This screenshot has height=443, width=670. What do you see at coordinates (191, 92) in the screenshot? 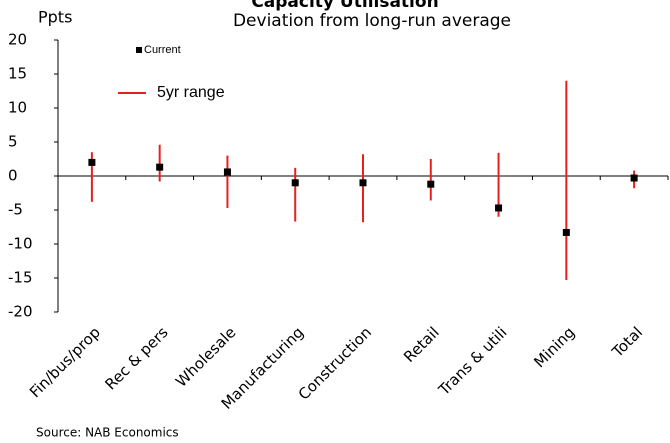
I see `legend-label: 5yr range` at bounding box center [191, 92].